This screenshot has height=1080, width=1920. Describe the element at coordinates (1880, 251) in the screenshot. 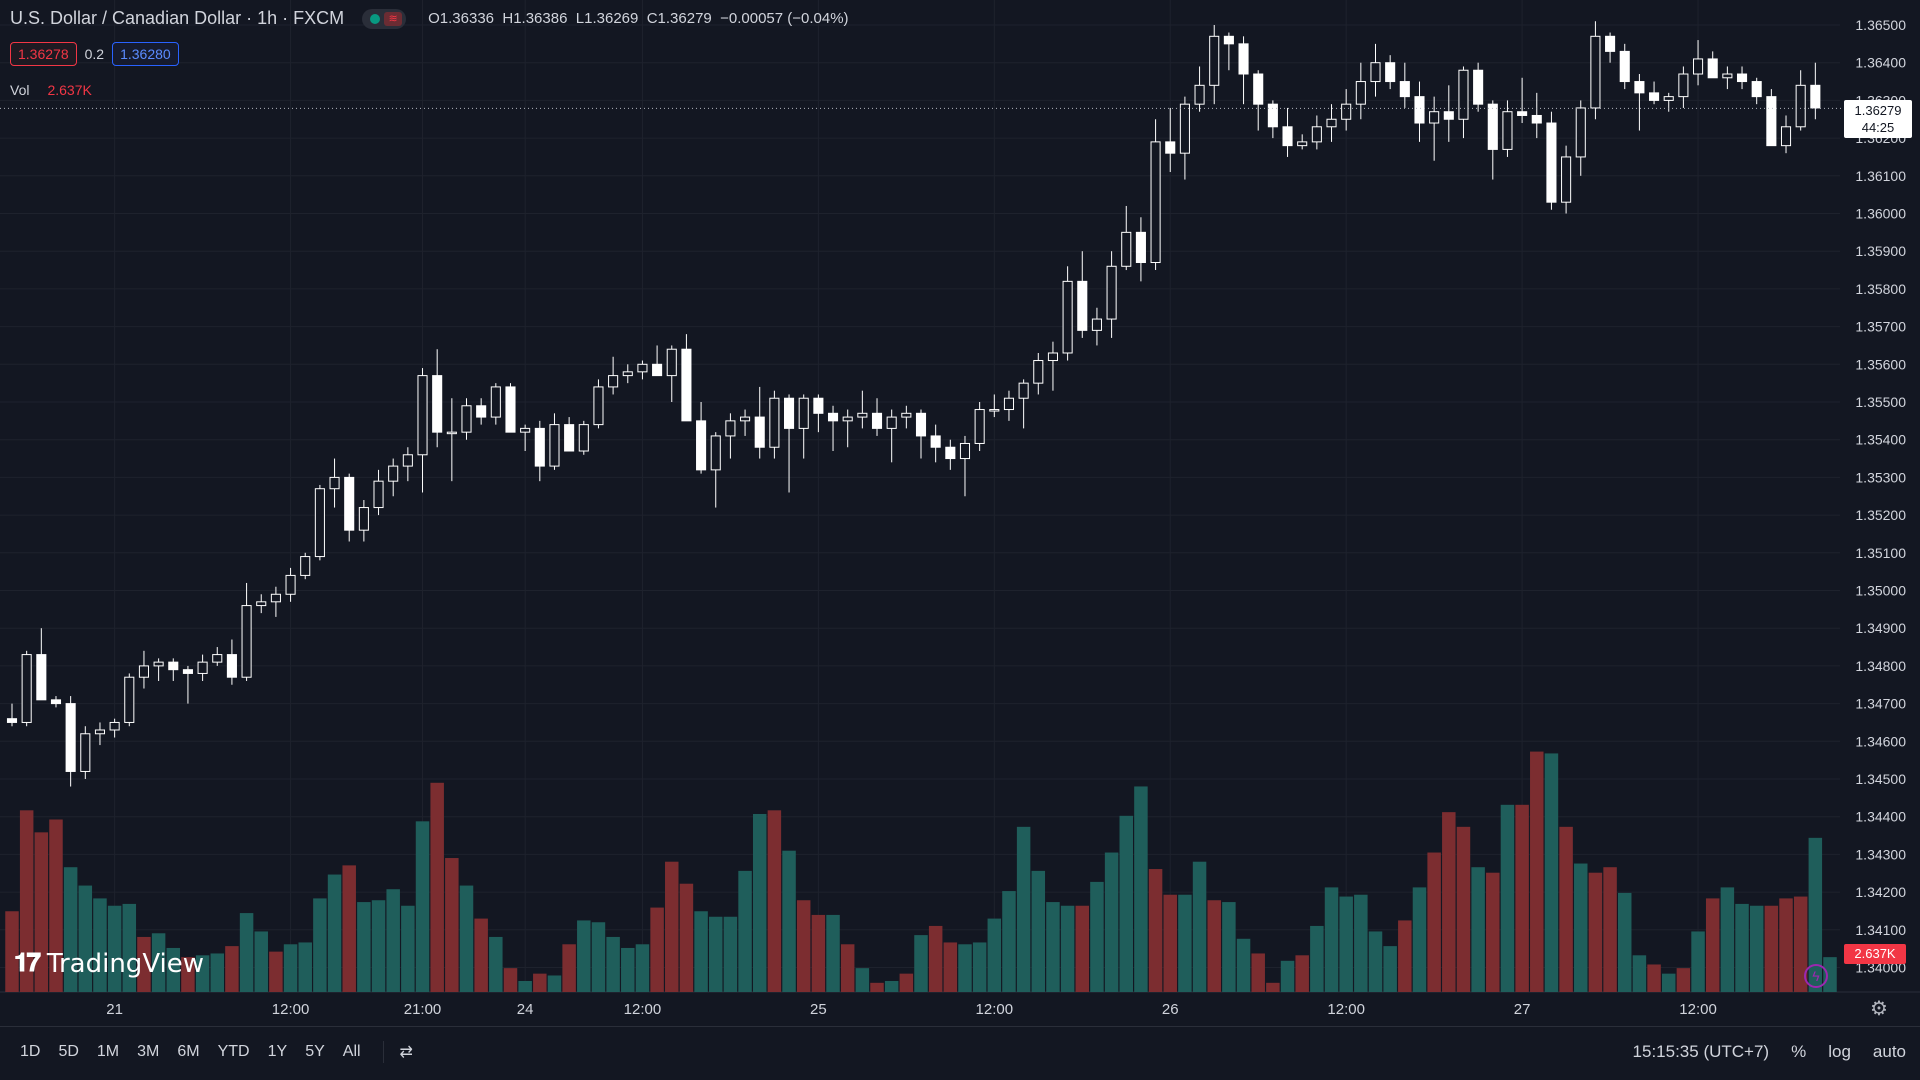

I see `price-tick-label: 1.35900` at that location.